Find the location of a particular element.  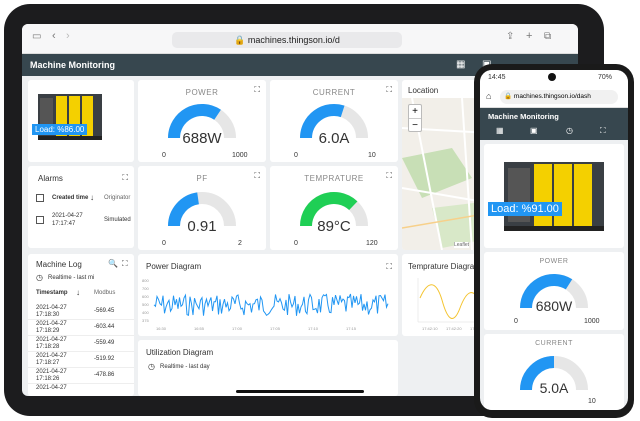

power-title: POWER is located at coordinates (554, 261).